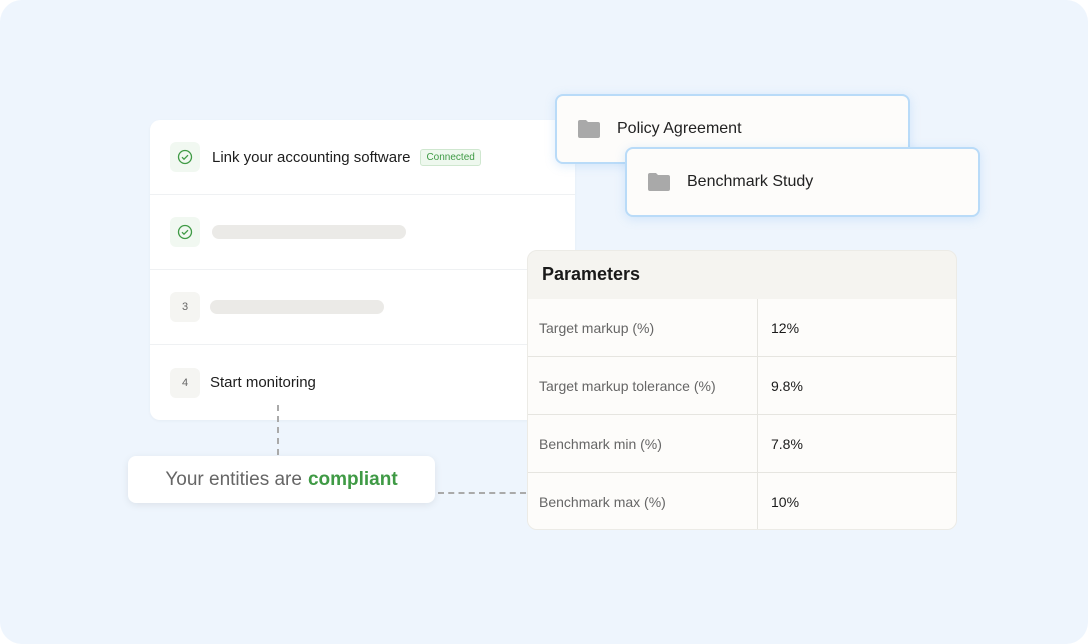  What do you see at coordinates (643, 327) in the screenshot?
I see `param-key: Target markup (%)` at bounding box center [643, 327].